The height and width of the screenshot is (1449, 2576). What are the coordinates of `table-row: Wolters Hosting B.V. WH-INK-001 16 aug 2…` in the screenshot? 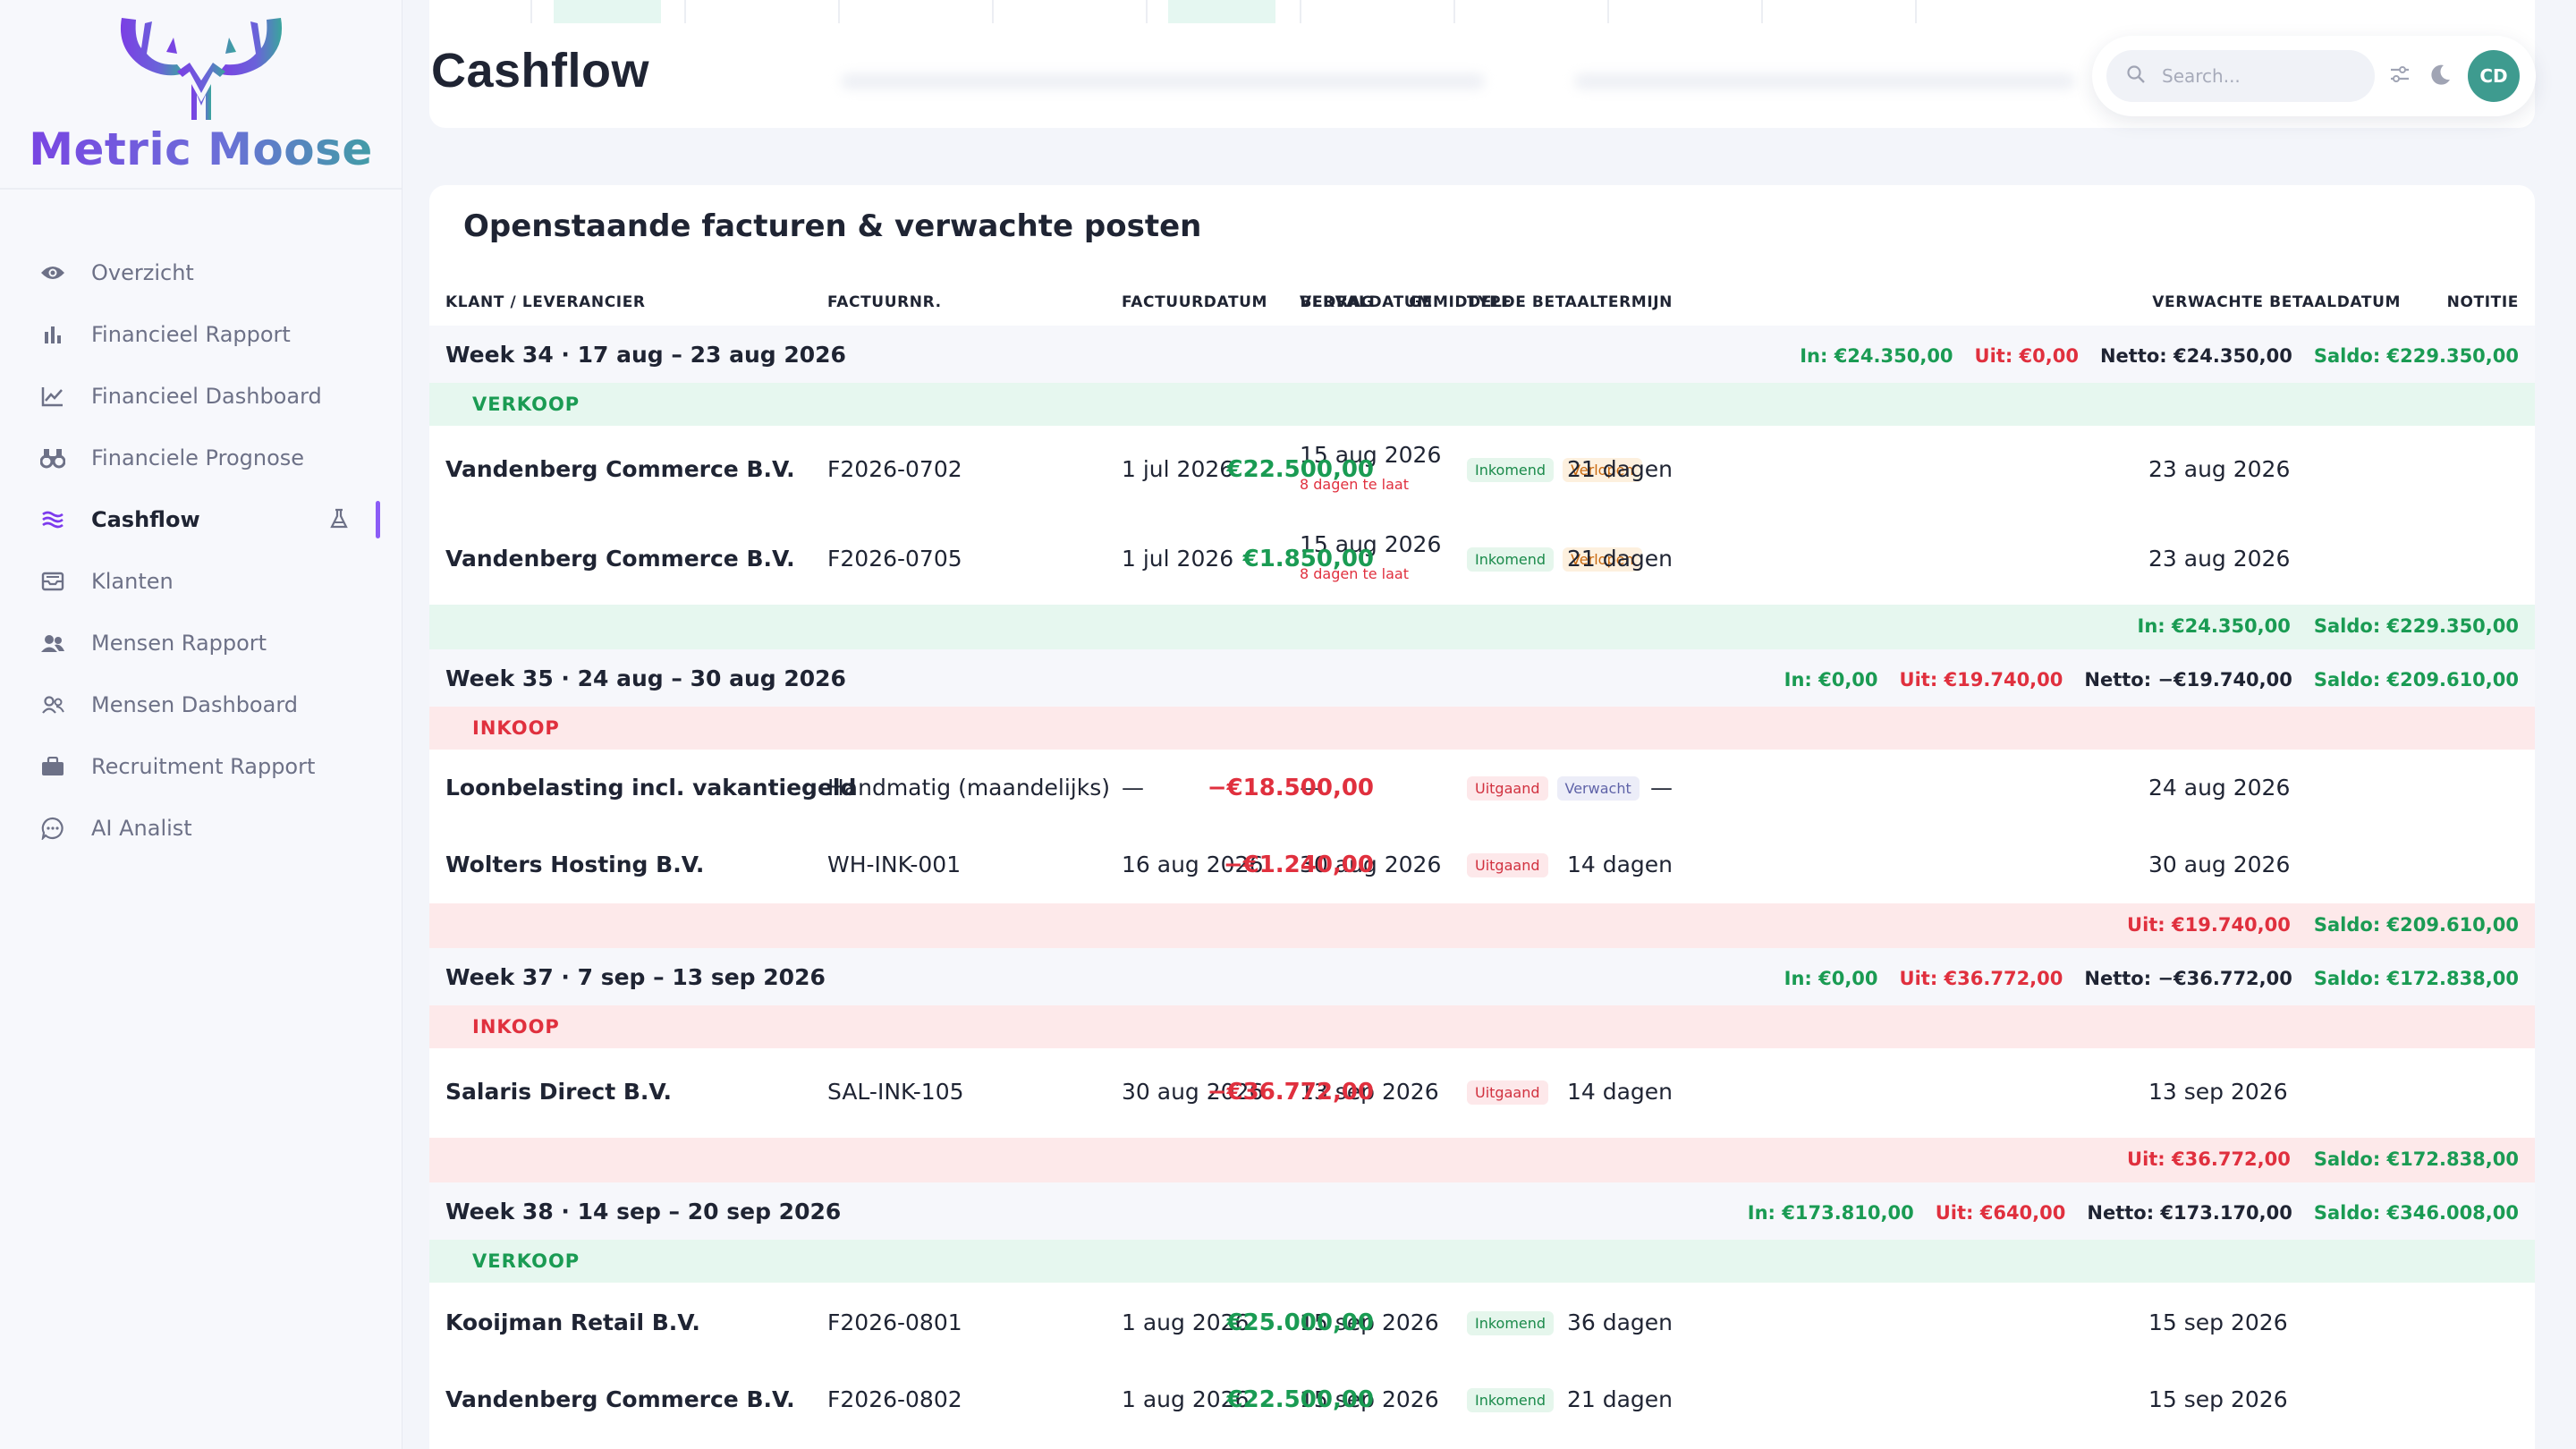 It's located at (1482, 864).